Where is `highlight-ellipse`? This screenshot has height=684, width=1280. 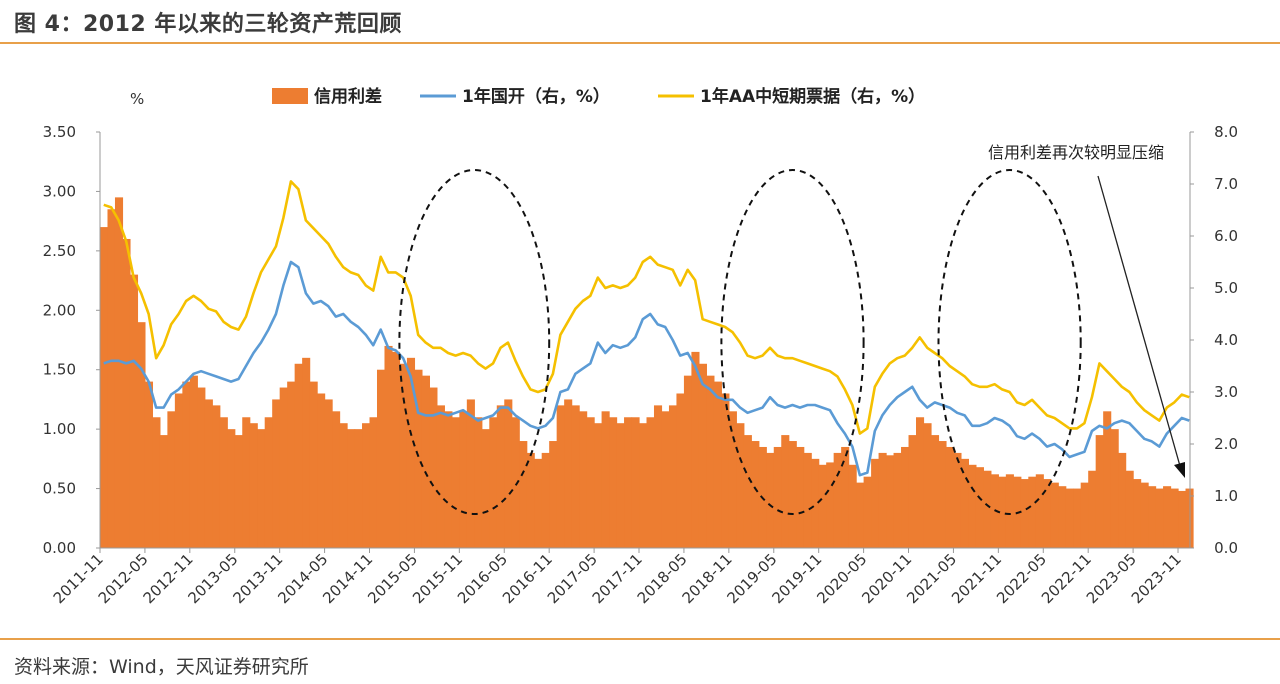
highlight-ellipse is located at coordinates (474, 342).